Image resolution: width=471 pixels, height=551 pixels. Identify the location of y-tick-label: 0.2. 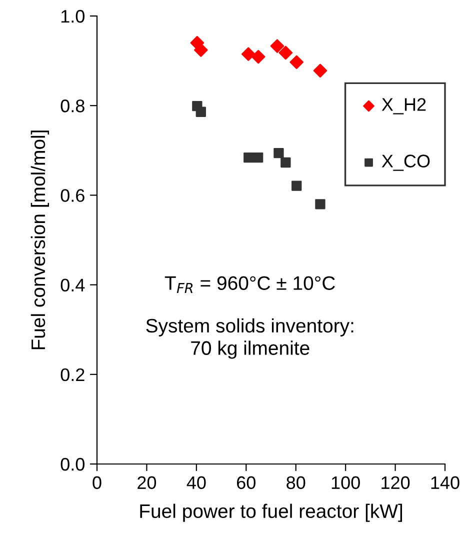
(72, 375).